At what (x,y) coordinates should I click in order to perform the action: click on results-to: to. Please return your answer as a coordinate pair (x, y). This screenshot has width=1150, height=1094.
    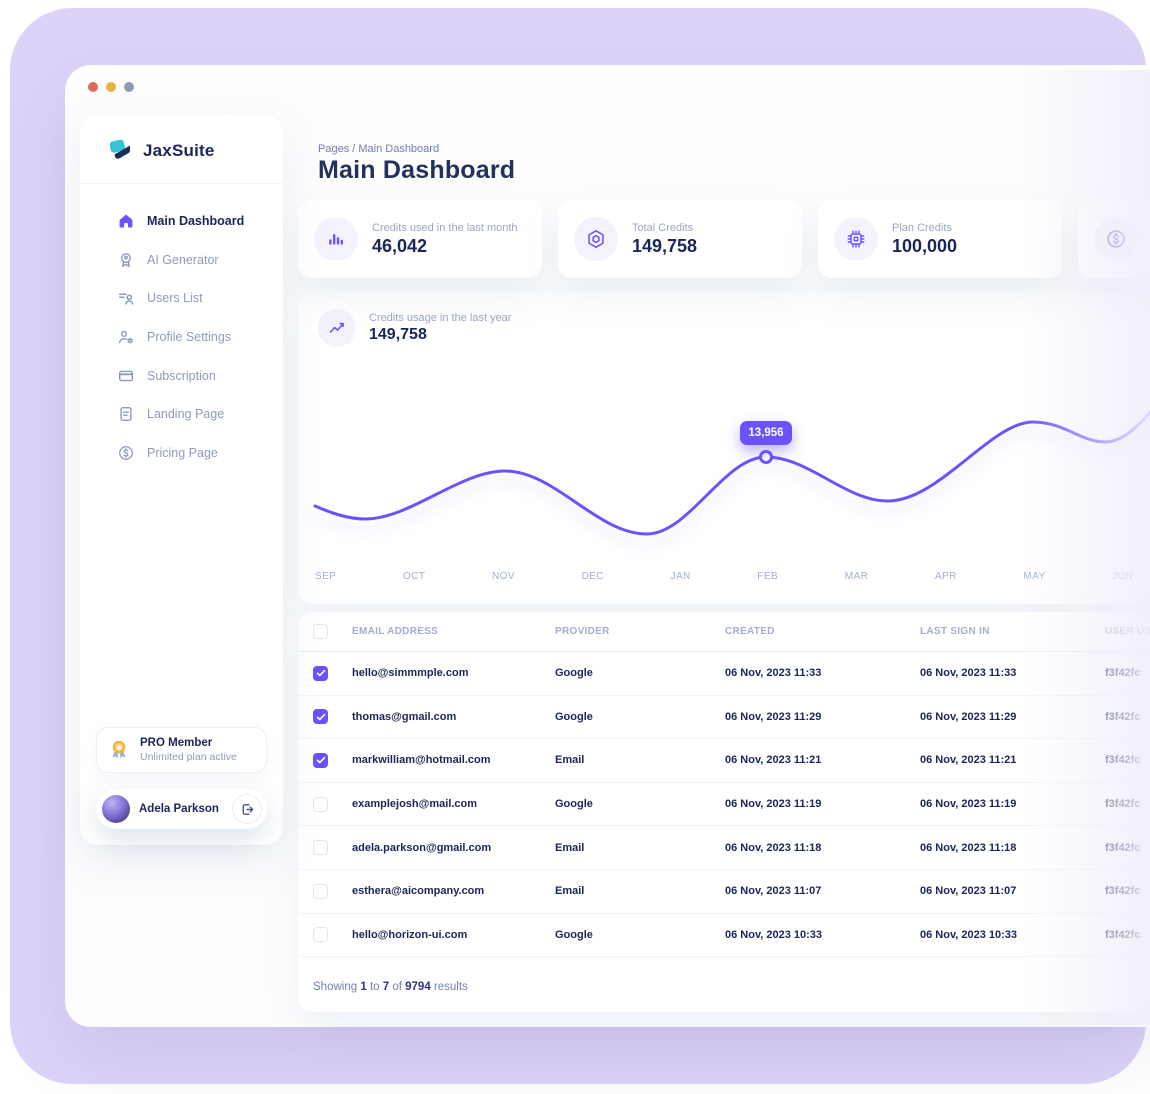
    Looking at the image, I should click on (374, 987).